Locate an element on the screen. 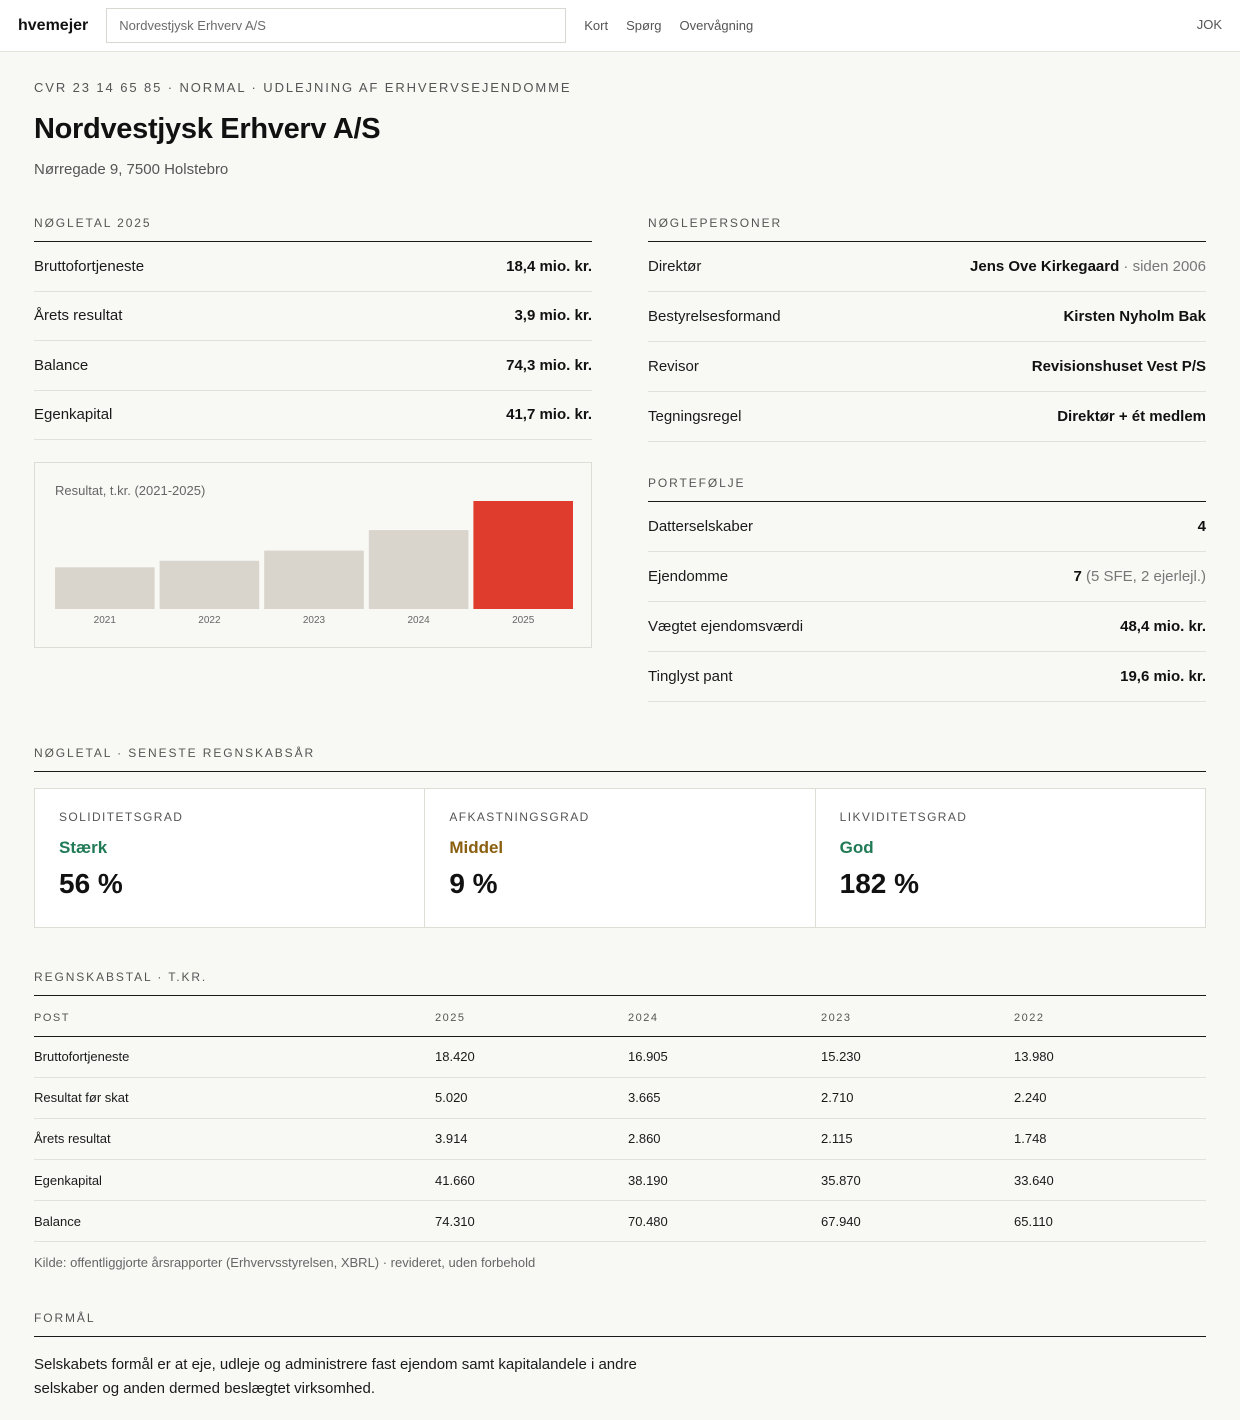 This screenshot has height=1420, width=1240. chart-bar-2024 is located at coordinates (418, 569).